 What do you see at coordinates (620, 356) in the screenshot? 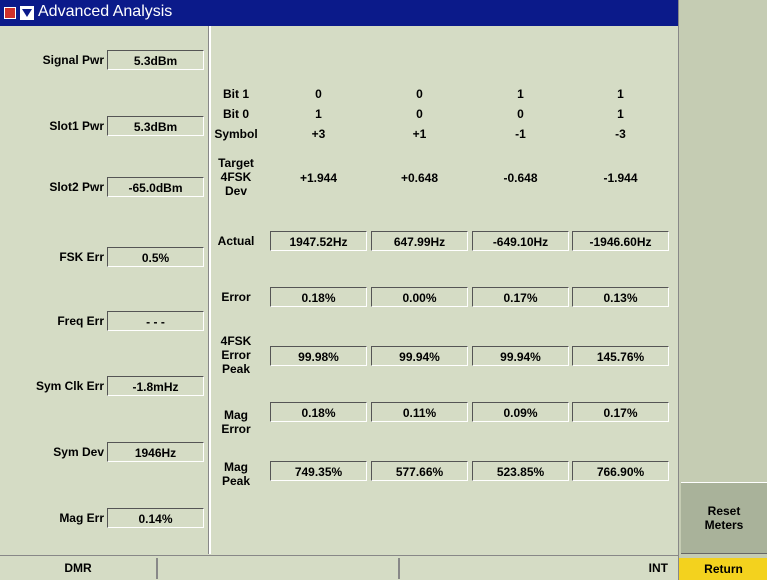
I see `cell-value: 145.76%` at bounding box center [620, 356].